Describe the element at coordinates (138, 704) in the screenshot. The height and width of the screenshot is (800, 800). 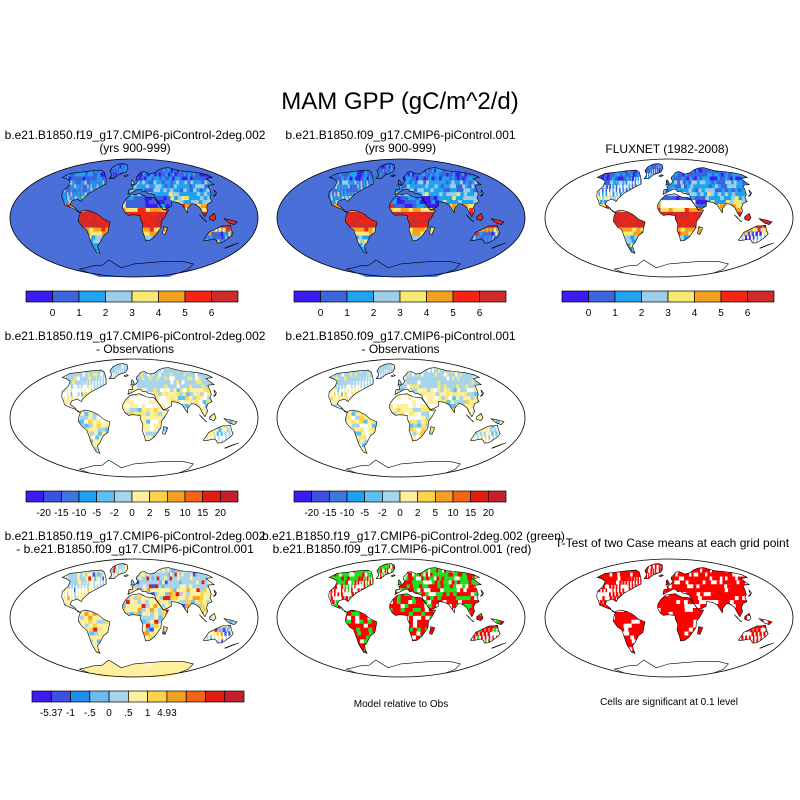
I see `colorbar-case-diff: -5.37 -1 -.5 0 .5 1 4.93` at that location.